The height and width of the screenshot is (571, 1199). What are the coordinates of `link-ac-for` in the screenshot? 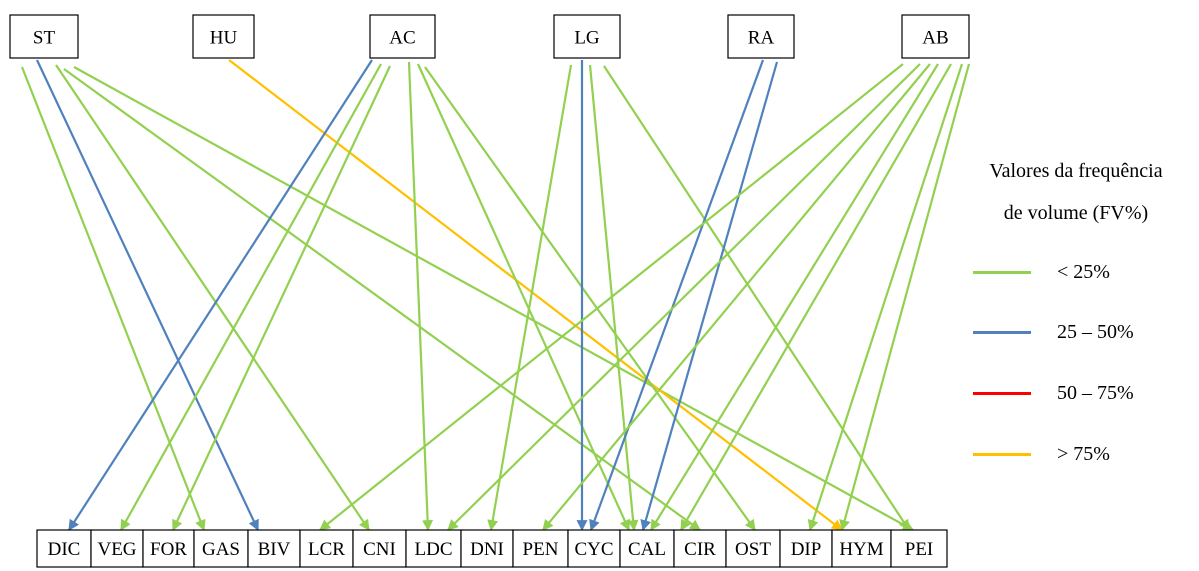 It's located at (281, 298).